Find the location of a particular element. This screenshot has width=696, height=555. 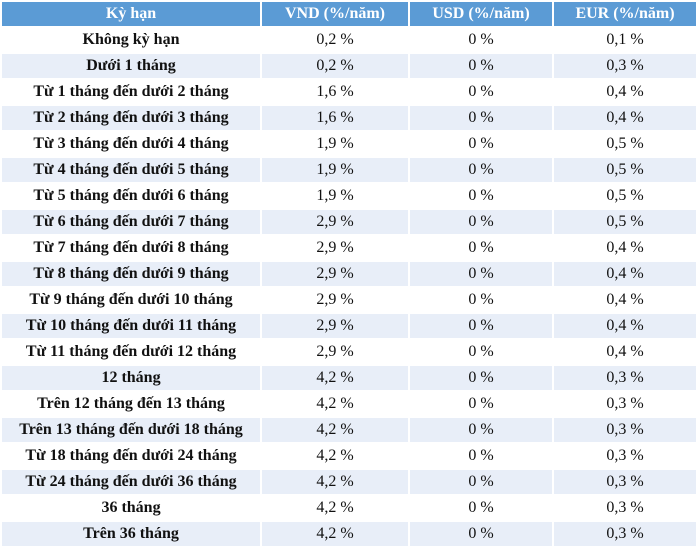

header-term: Kỳ hạn is located at coordinates (131, 14).